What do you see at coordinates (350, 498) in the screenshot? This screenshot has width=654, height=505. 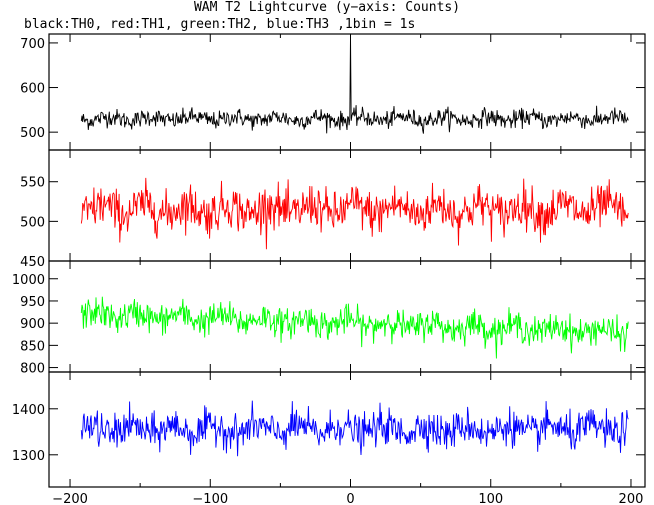 I see `xtick-label-0: 0` at bounding box center [350, 498].